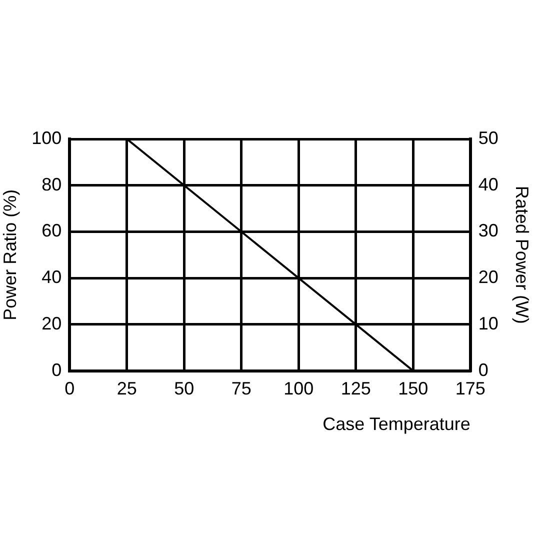  Describe the element at coordinates (69, 388) in the screenshot. I see `x-tick-label: 0` at that location.